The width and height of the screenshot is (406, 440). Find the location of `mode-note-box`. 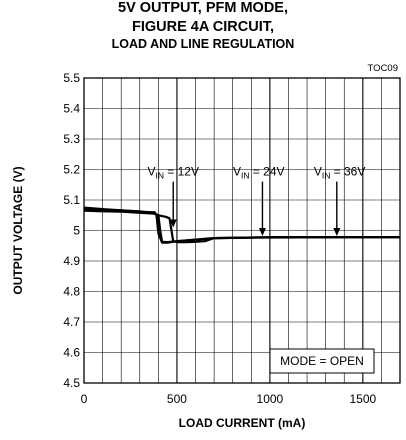

mode-note-box is located at coordinates (322, 361).